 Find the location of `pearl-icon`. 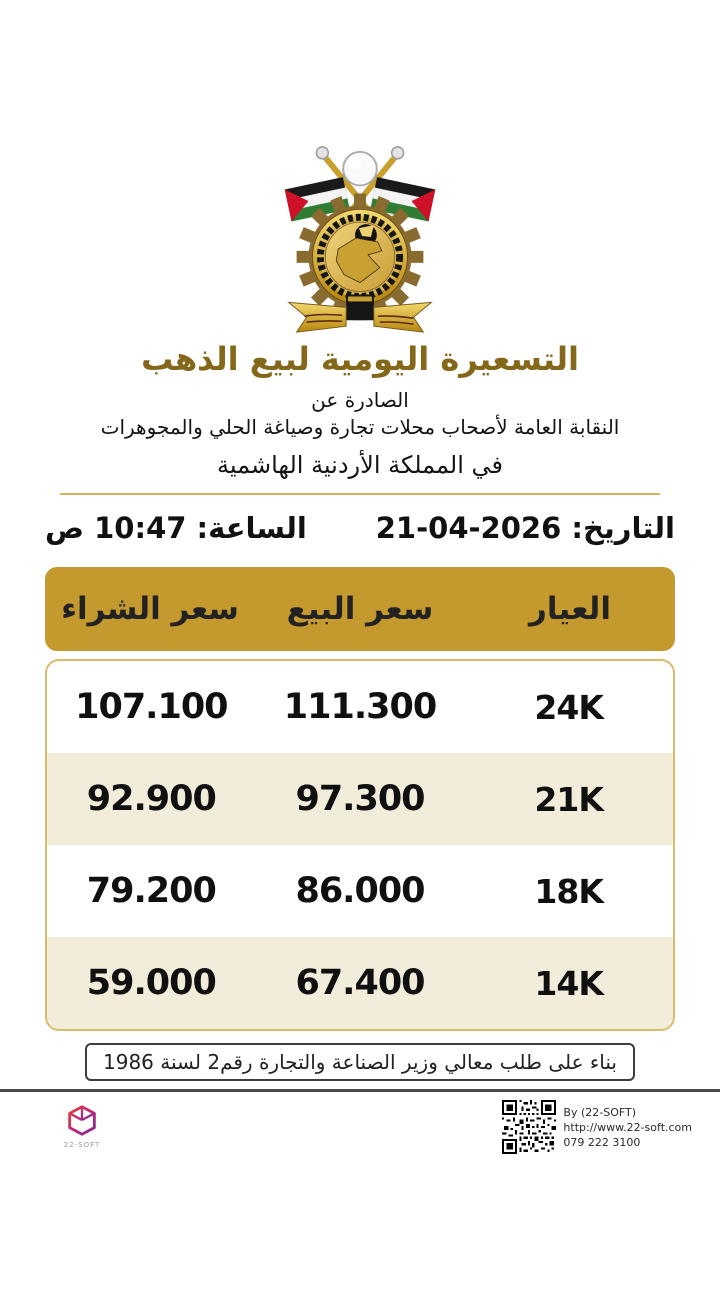

pearl-icon is located at coordinates (360, 168).